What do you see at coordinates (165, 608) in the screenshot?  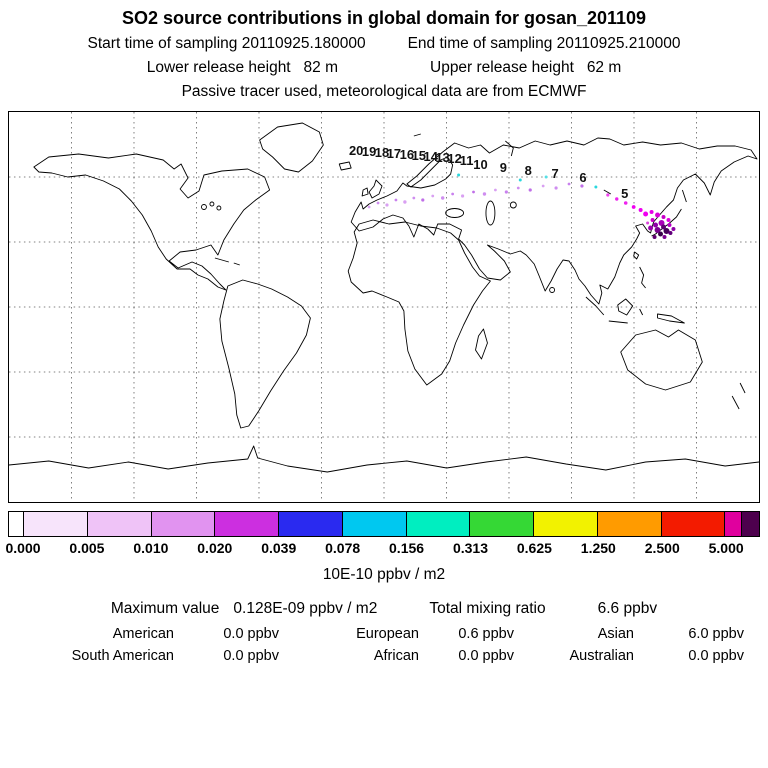 I see `max-value-label: Maximum value` at bounding box center [165, 608].